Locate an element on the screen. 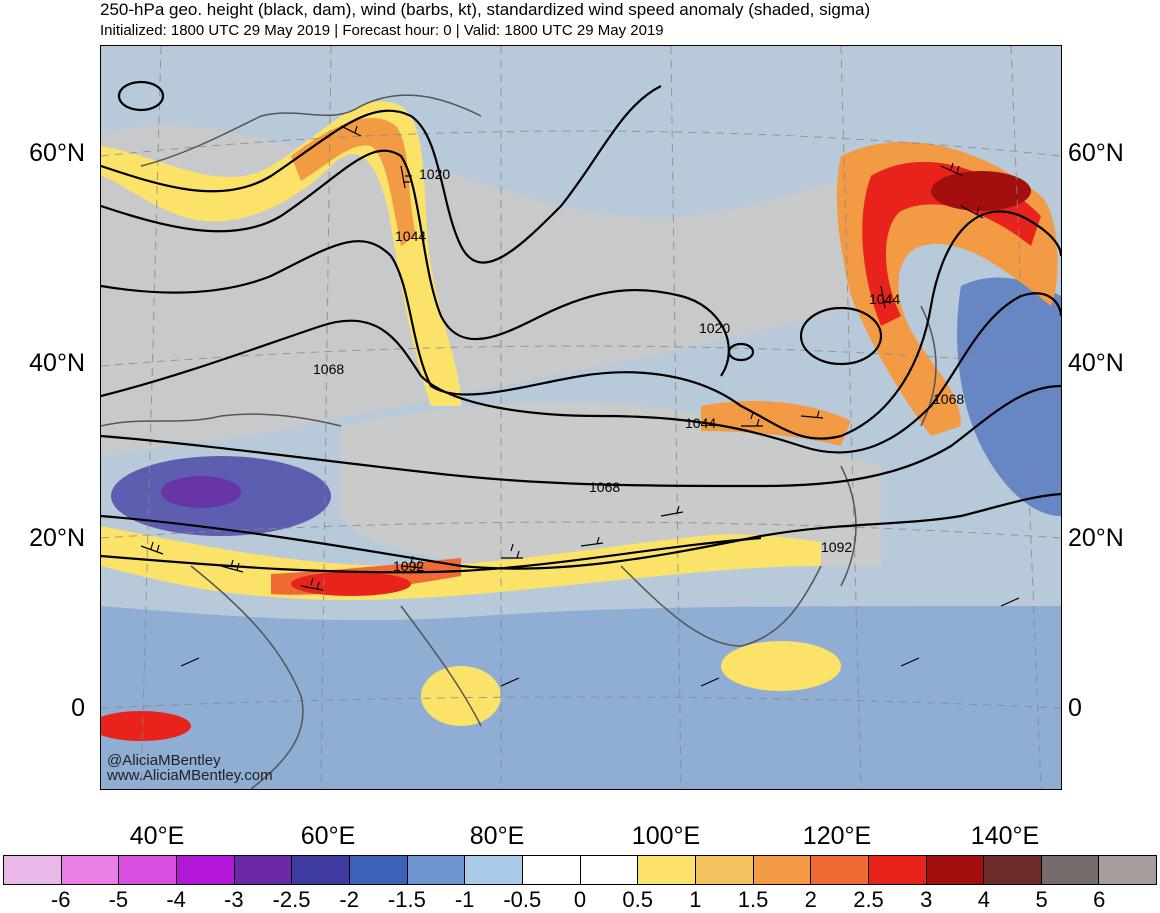 This screenshot has width=1160, height=913. yellow-anomaly-southwest is located at coordinates (461, 696).